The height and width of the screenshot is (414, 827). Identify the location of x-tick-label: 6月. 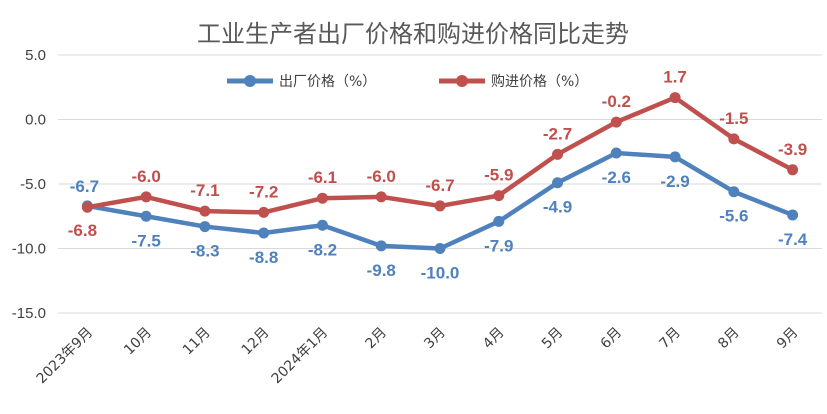
(612, 339).